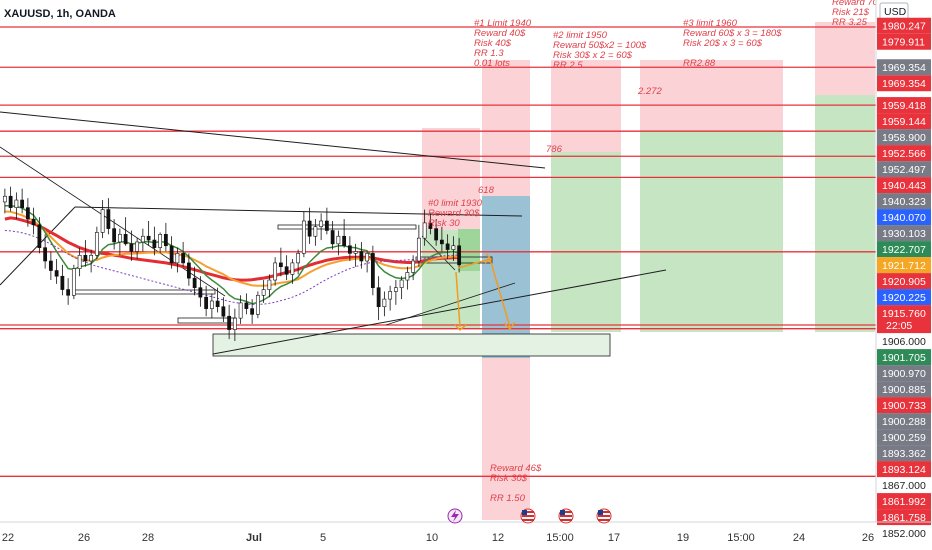  What do you see at coordinates (741, 538) in the screenshot?
I see `time-tick-10: 15:00` at bounding box center [741, 538].